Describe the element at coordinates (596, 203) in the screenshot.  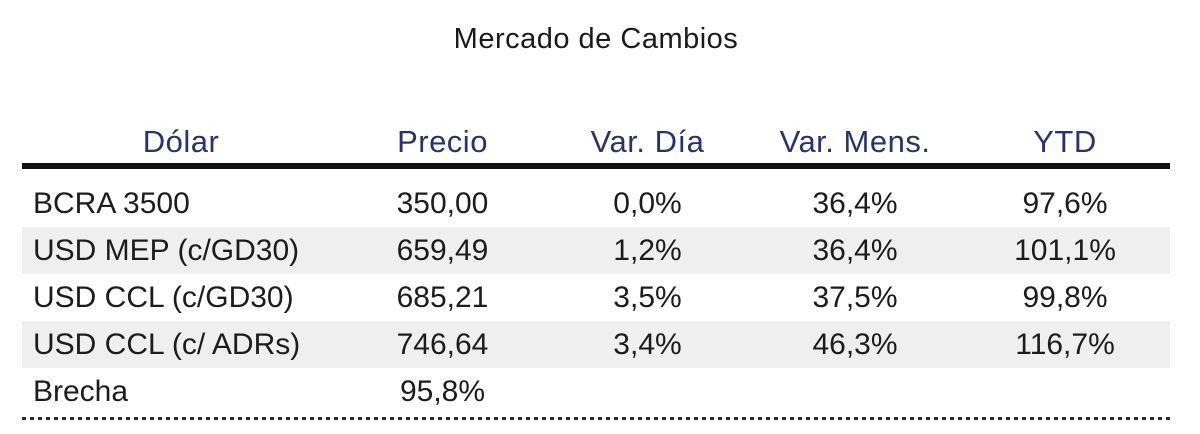
I see `table-row-bcra-3500: BCRA 3500 350,00 0,0% 36,4% 97,6%` at that location.